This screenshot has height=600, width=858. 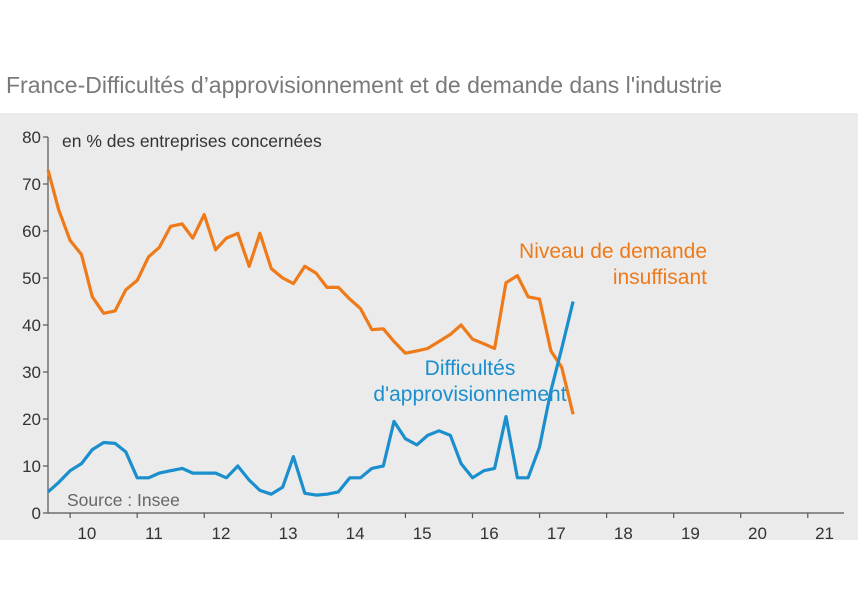 What do you see at coordinates (31, 466) in the screenshot?
I see `y-tick-label: 10` at bounding box center [31, 466].